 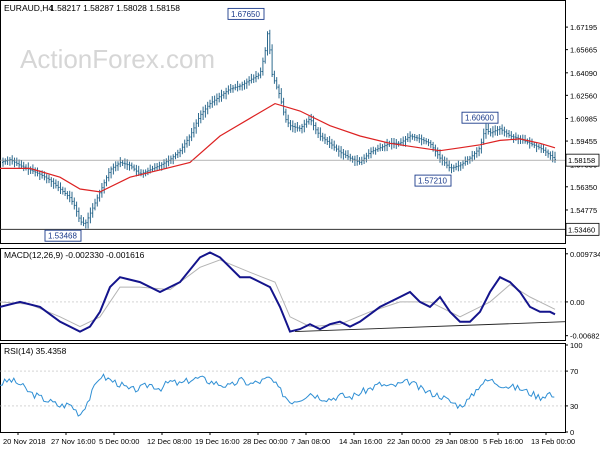 What do you see at coordinates (169, 441) in the screenshot?
I see `x-axis-tick-label: 12 Dec 08:00` at bounding box center [169, 441].